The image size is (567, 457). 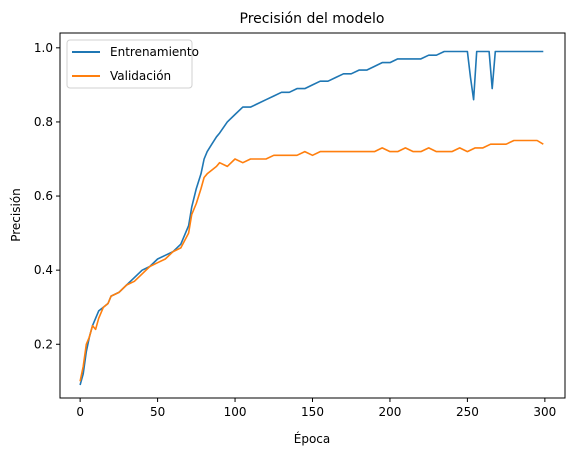 What do you see at coordinates (390, 412) in the screenshot?
I see `x-tick-label: 200` at bounding box center [390, 412].